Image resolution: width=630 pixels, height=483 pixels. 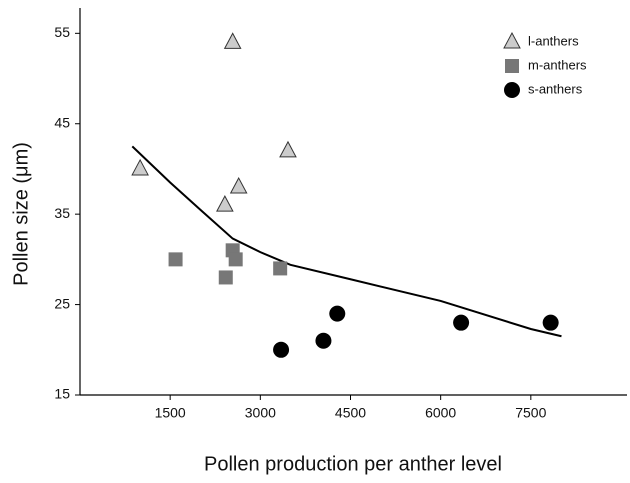 I want to click on y-tick-label: 45, so click(x=62, y=122).